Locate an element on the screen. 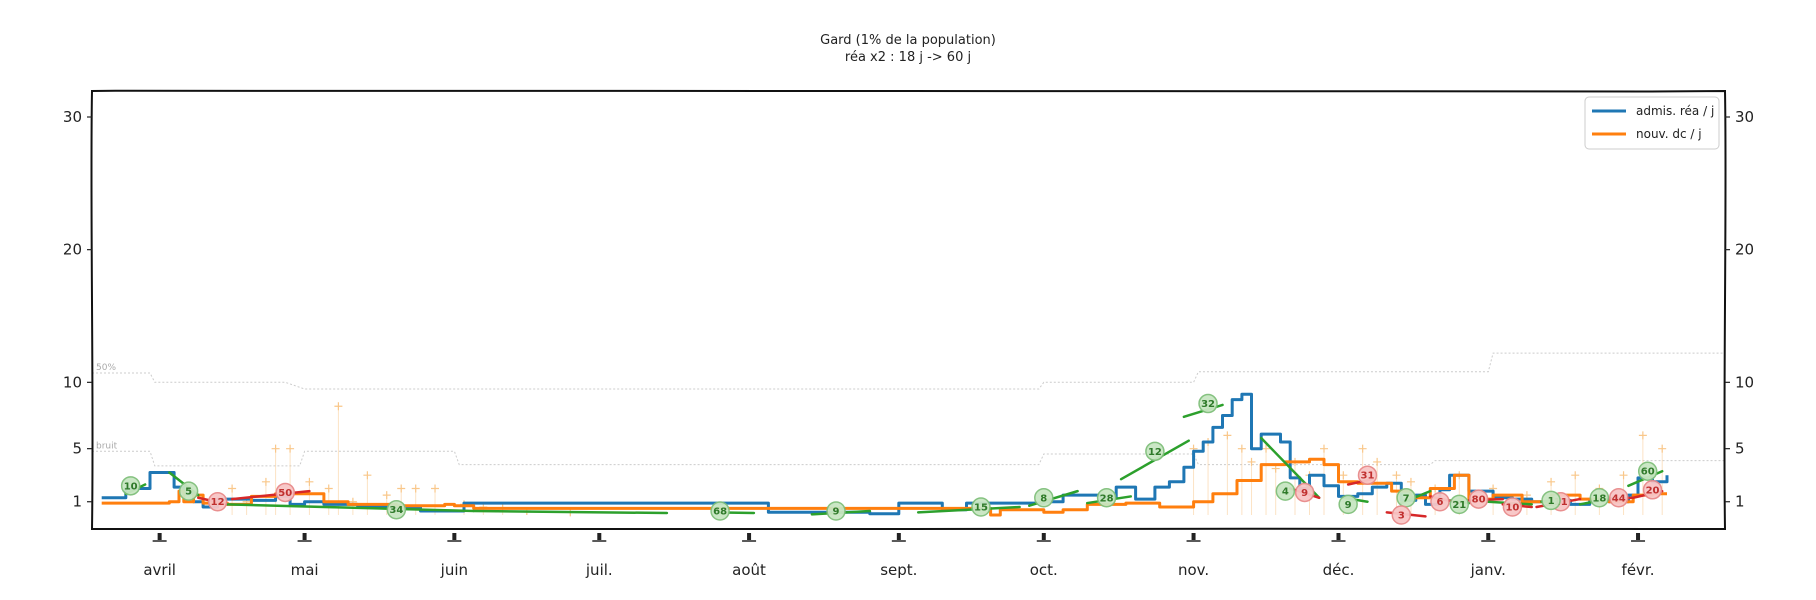 This screenshot has height=600, width=1816. threshold-label-0: 50% is located at coordinates (106, 368).